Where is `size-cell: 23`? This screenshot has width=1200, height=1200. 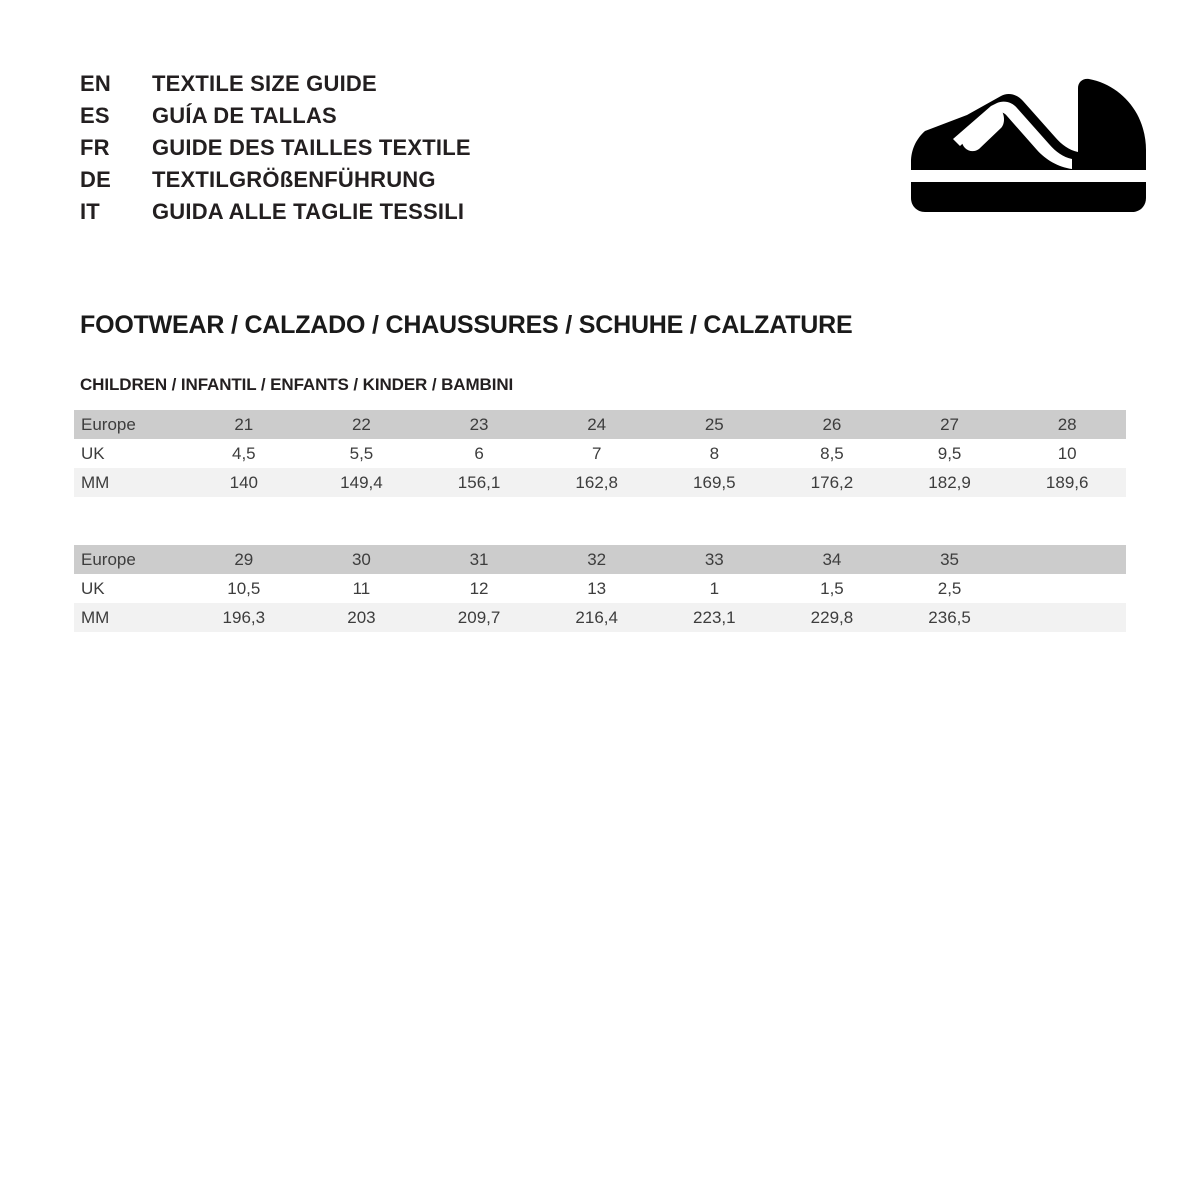 size-cell: 23 is located at coordinates (479, 424).